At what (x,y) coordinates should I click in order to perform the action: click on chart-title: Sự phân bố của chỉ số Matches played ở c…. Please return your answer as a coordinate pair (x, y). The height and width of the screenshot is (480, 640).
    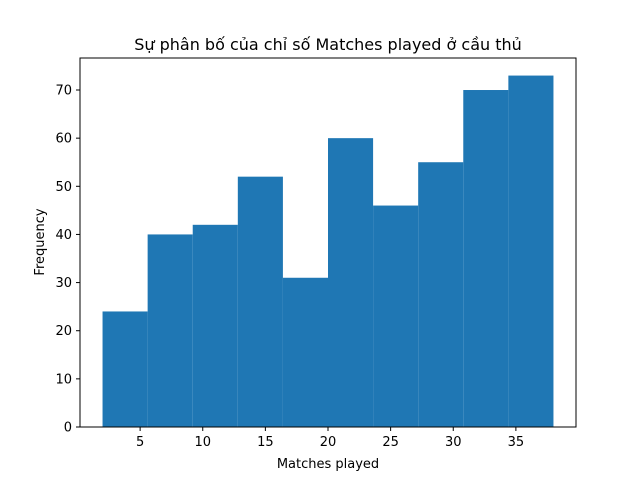
    Looking at the image, I should click on (328, 44).